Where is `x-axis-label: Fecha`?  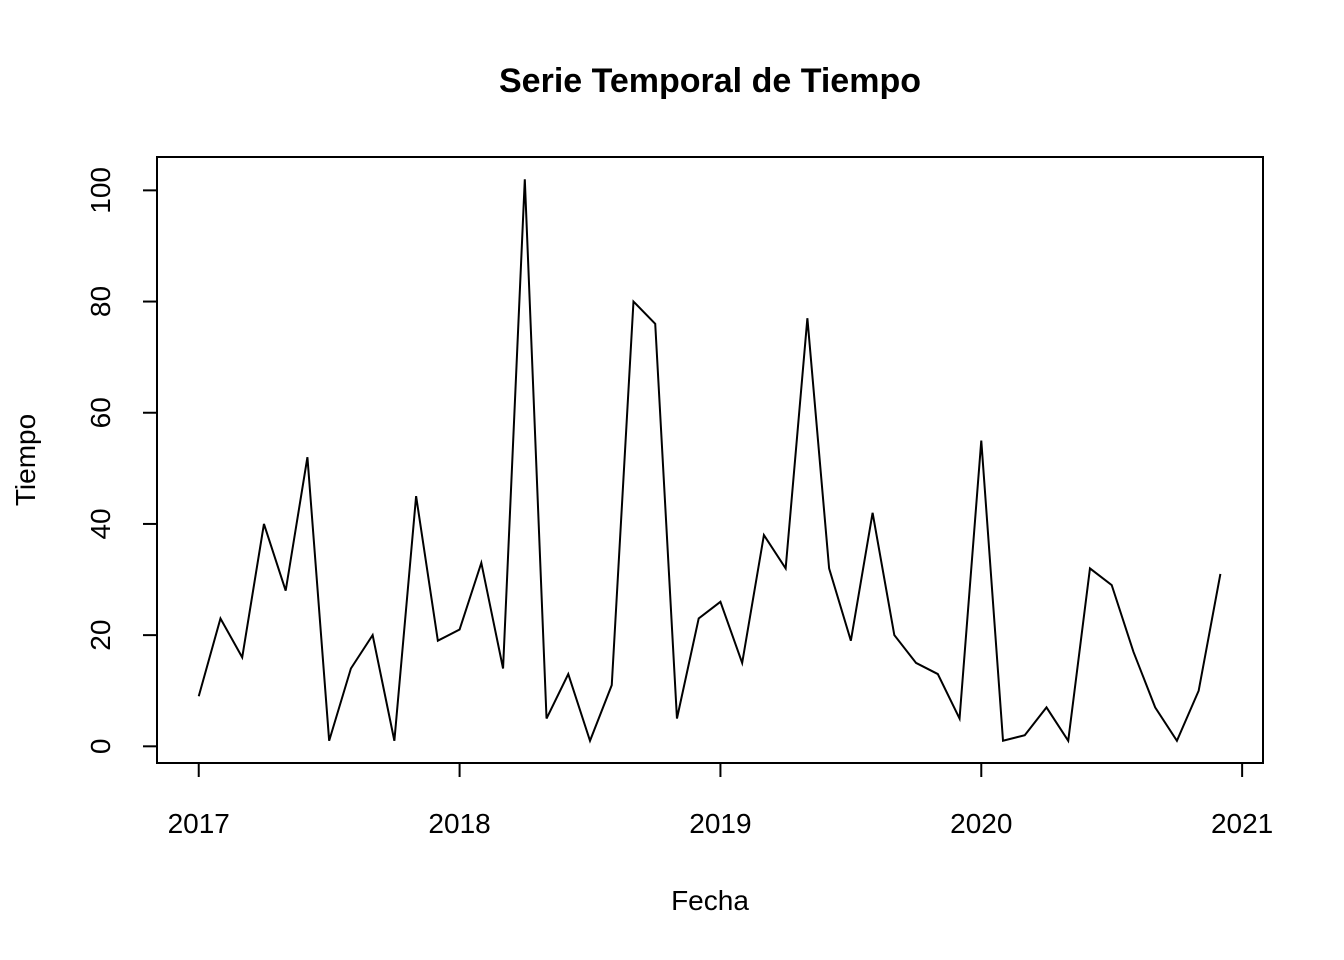
x-axis-label: Fecha is located at coordinates (710, 900).